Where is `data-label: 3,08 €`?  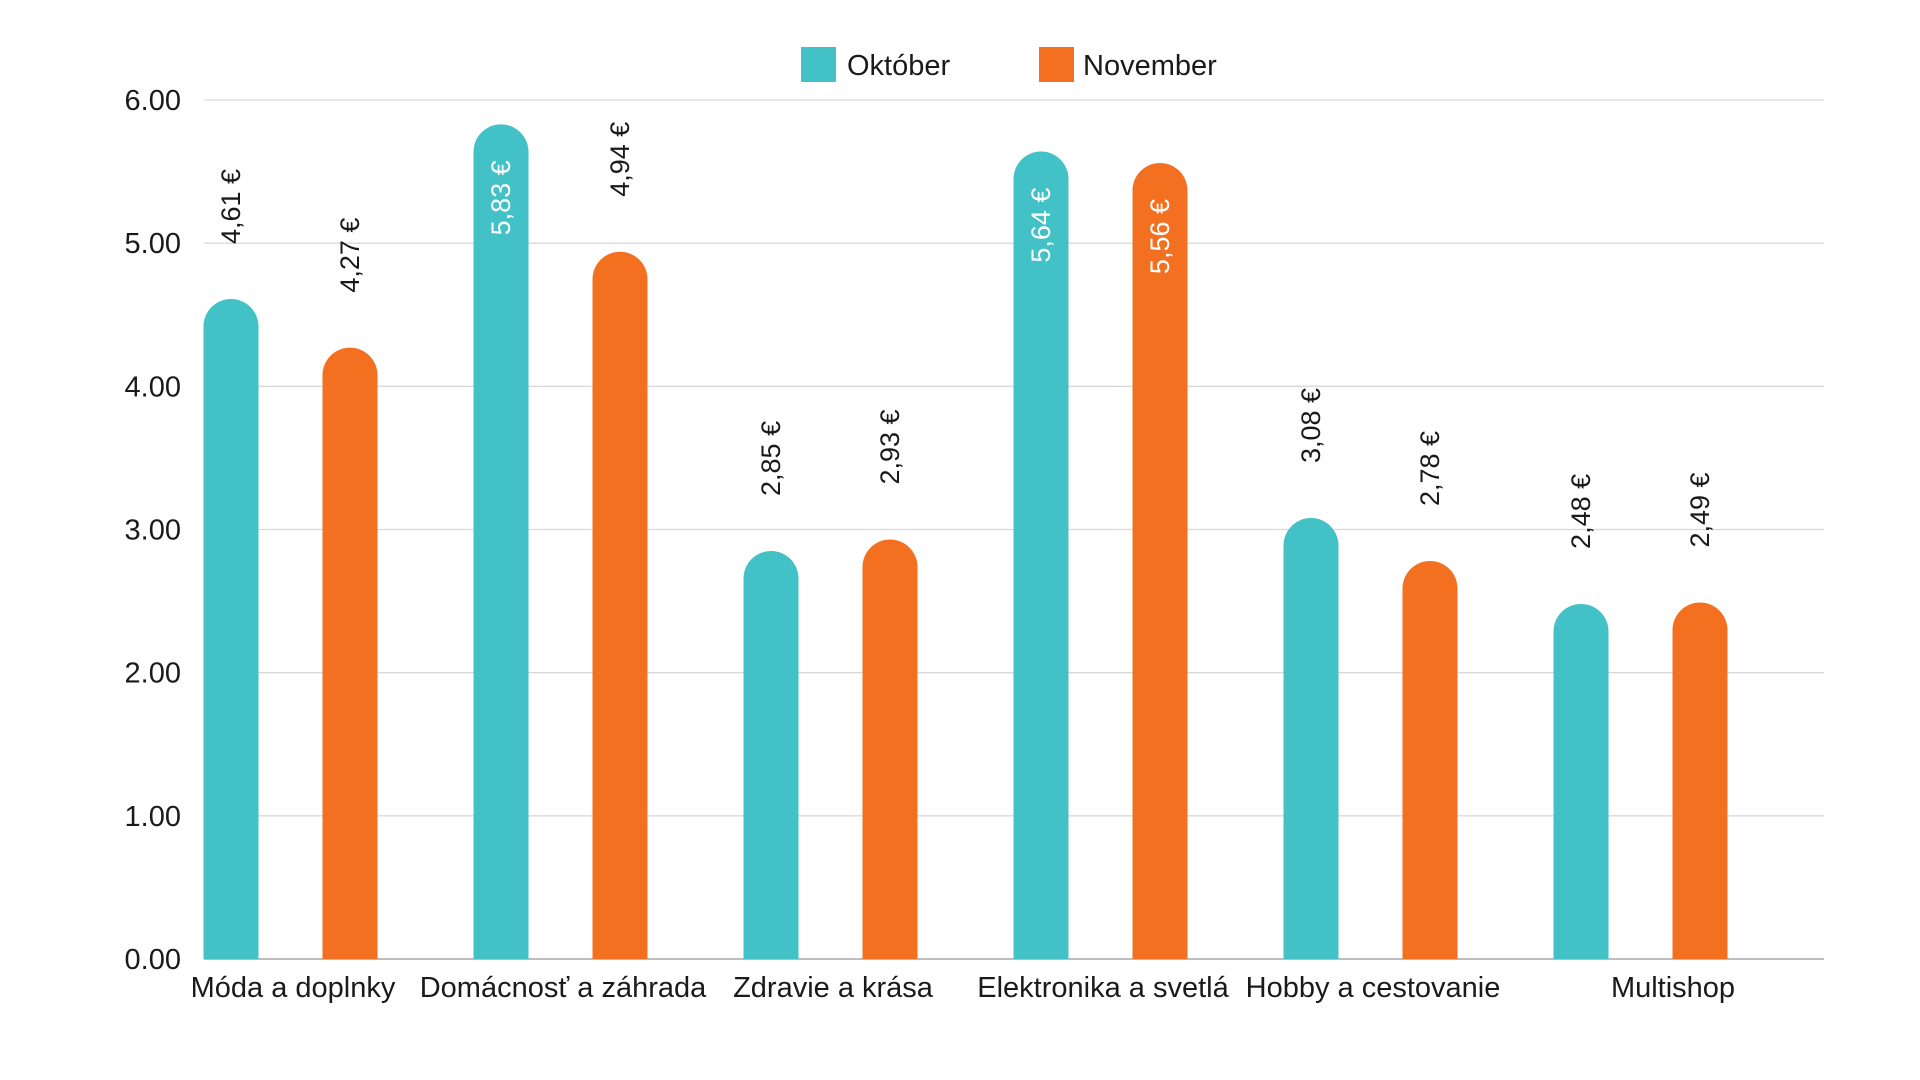
data-label: 3,08 € is located at coordinates (1311, 425).